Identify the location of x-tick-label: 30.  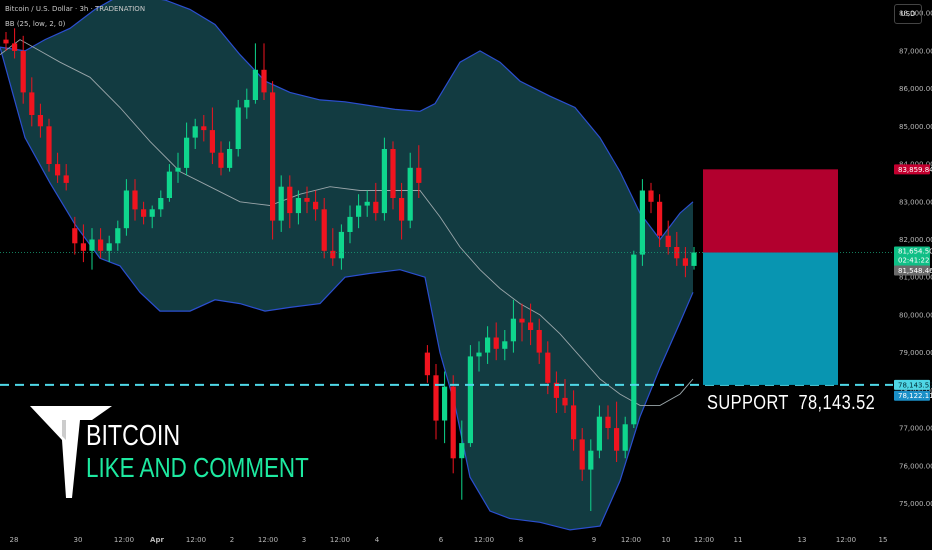
(78, 540).